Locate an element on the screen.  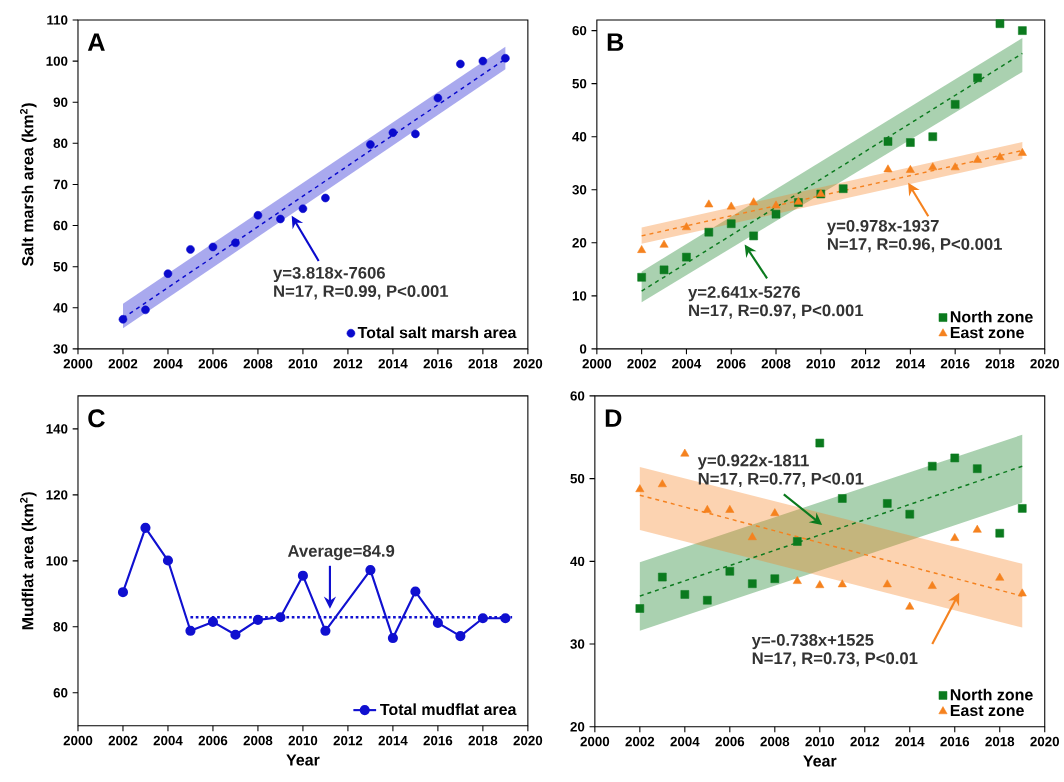
annotation: N=17, R=0.77, P<0.01 is located at coordinates (781, 480).